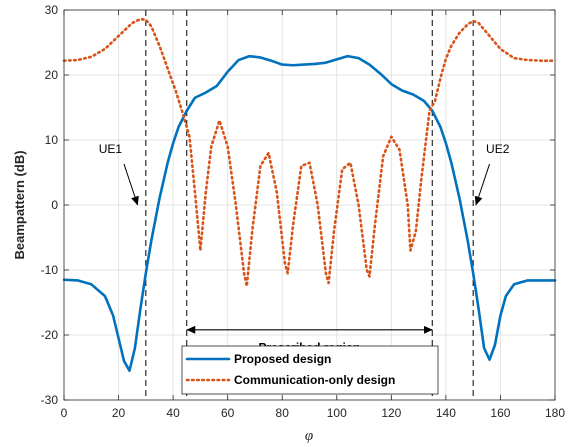 The height and width of the screenshot is (447, 582). I want to click on annotation-ue1: UE1, so click(111, 149).